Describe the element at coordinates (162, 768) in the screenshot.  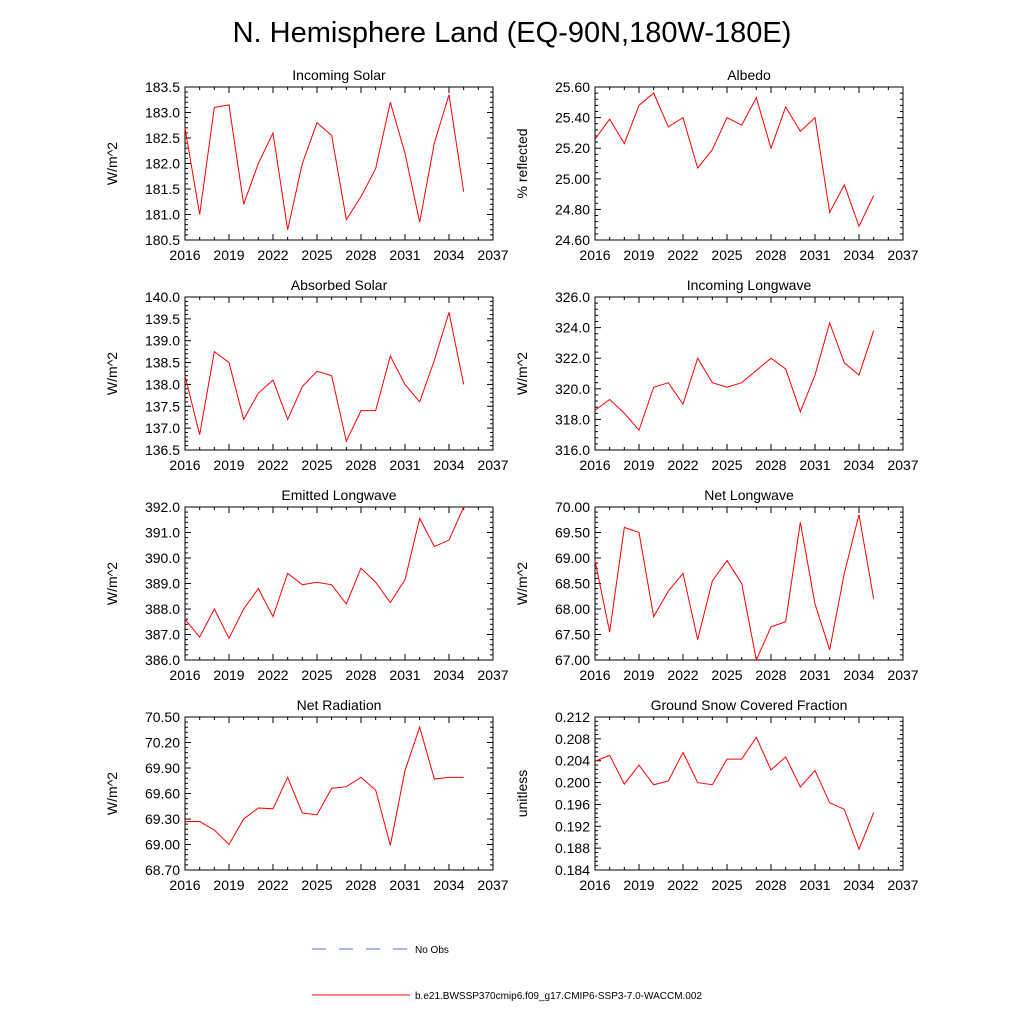
I see `y-tick-label: 69.90` at that location.